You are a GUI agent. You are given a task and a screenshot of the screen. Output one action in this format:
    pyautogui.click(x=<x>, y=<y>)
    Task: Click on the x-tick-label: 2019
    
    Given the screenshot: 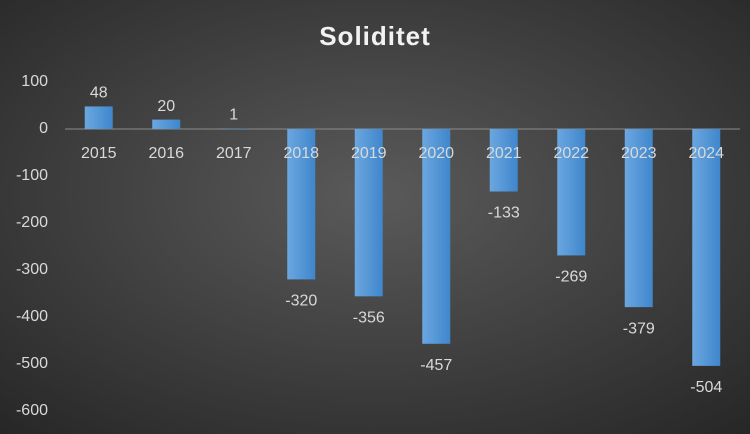 What is the action you would take?
    pyautogui.click(x=369, y=153)
    